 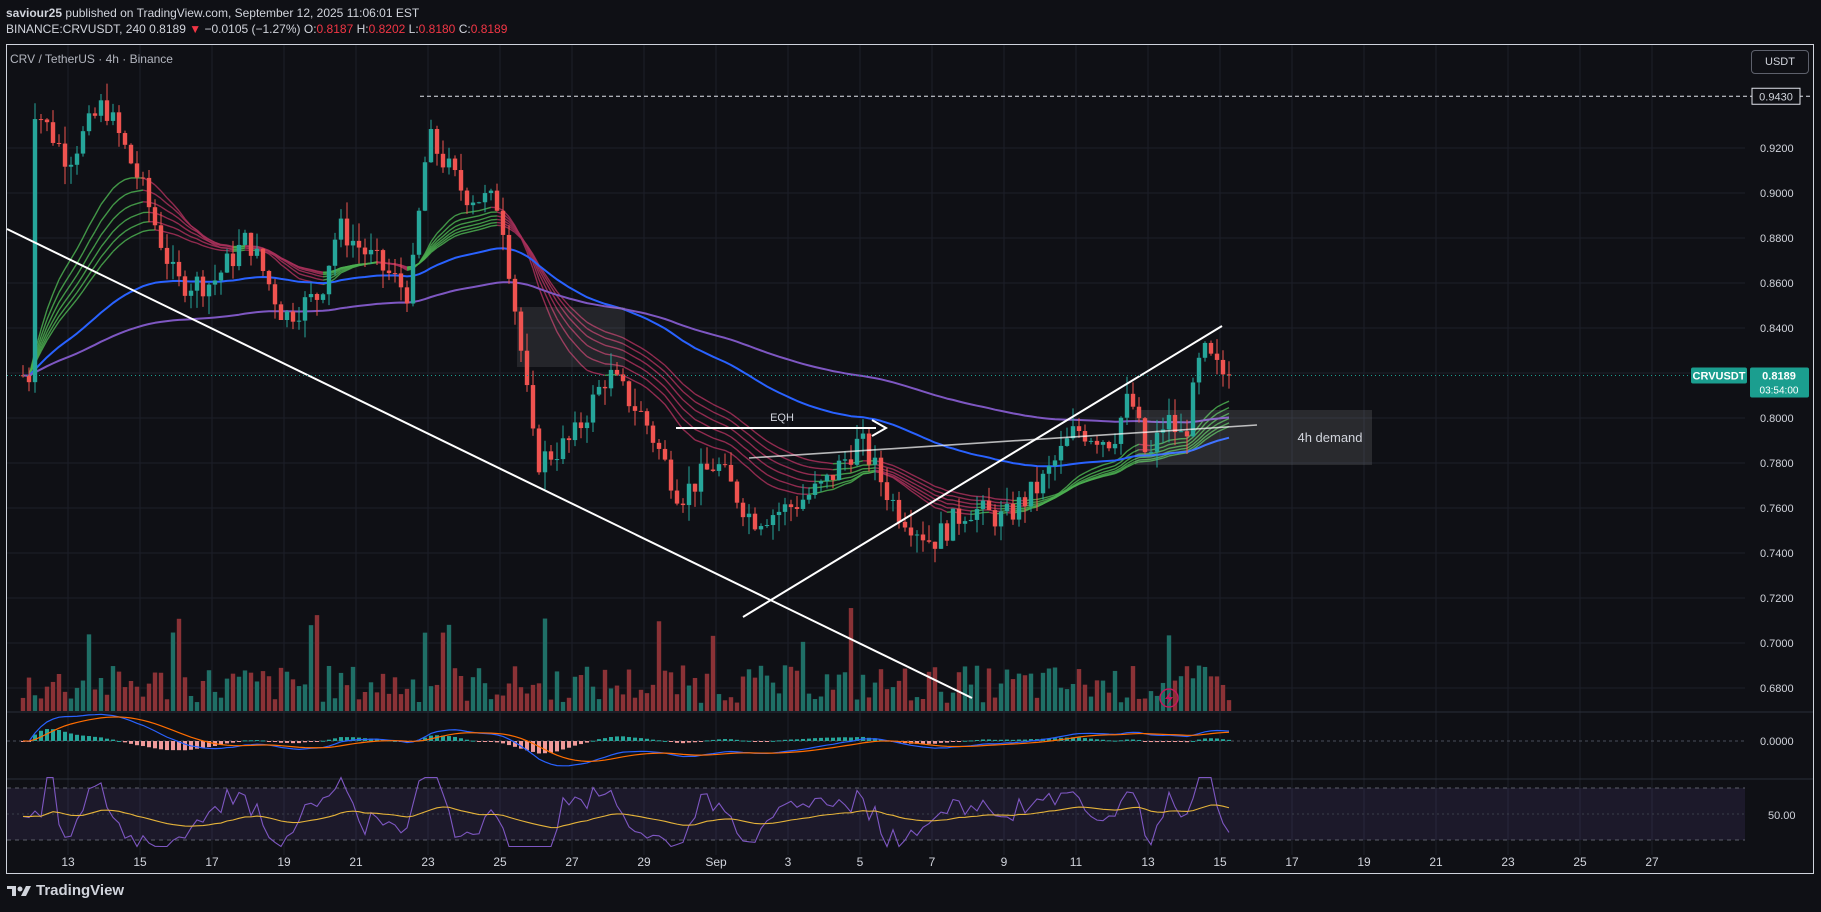 I want to click on x-tick-label: 27, so click(x=1652, y=862).